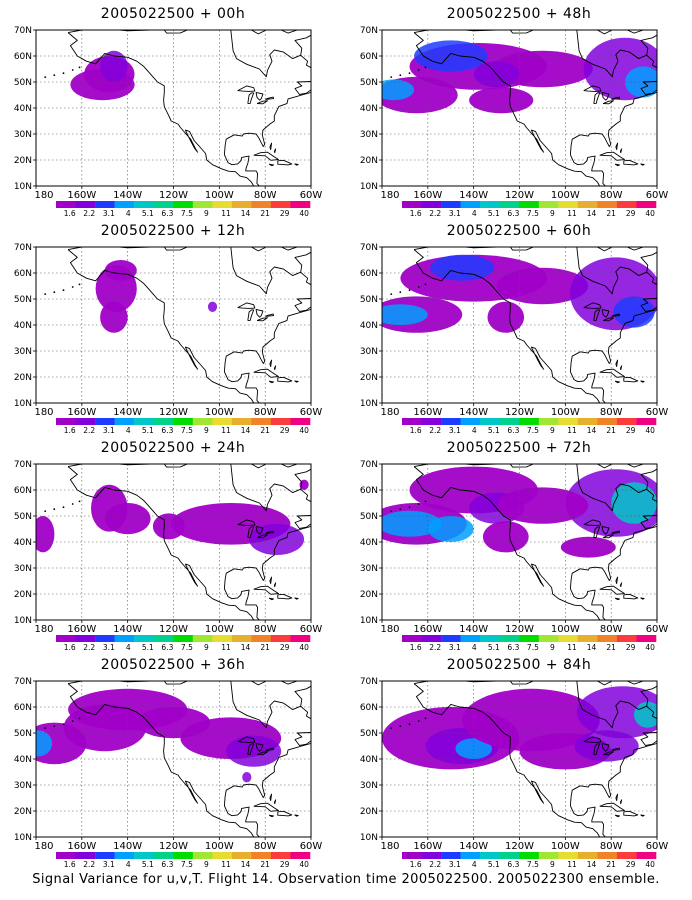 The width and height of the screenshot is (692, 900). Describe the element at coordinates (427, 412) in the screenshot. I see `x-tick-label: 160W` at that location.